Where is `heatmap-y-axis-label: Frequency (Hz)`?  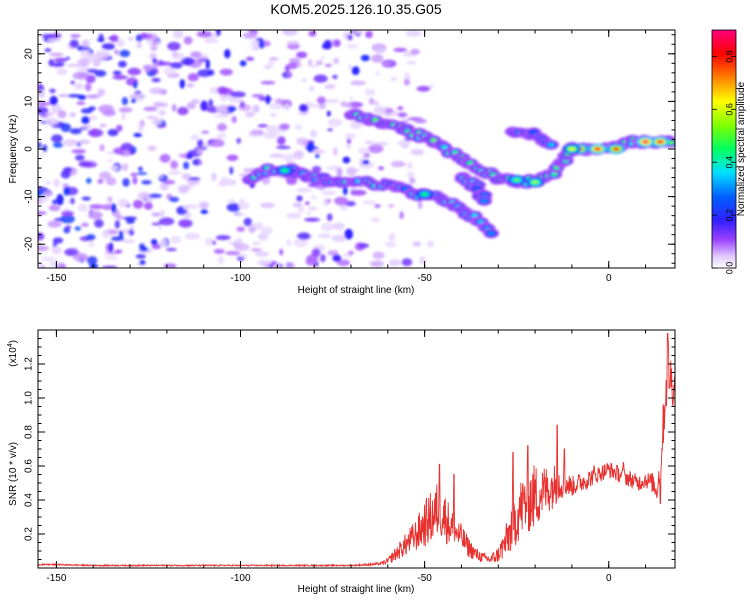
heatmap-y-axis-label: Frequency (Hz) is located at coordinates (13, 149).